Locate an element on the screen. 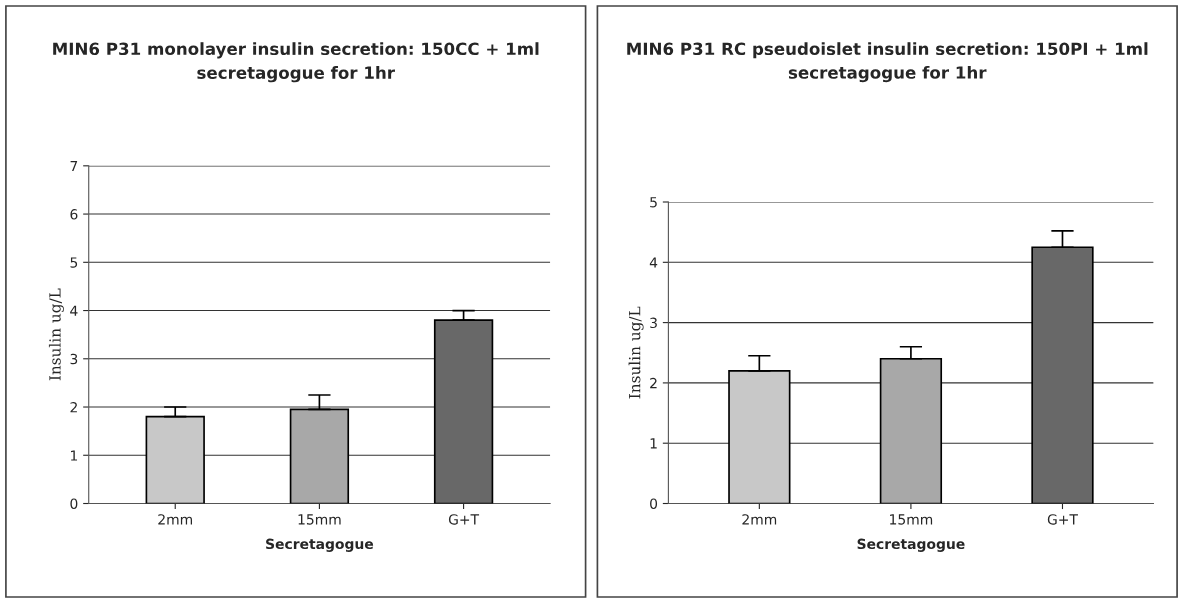 The height and width of the screenshot is (603, 1183). y-tick-label: 6 is located at coordinates (74, 214).